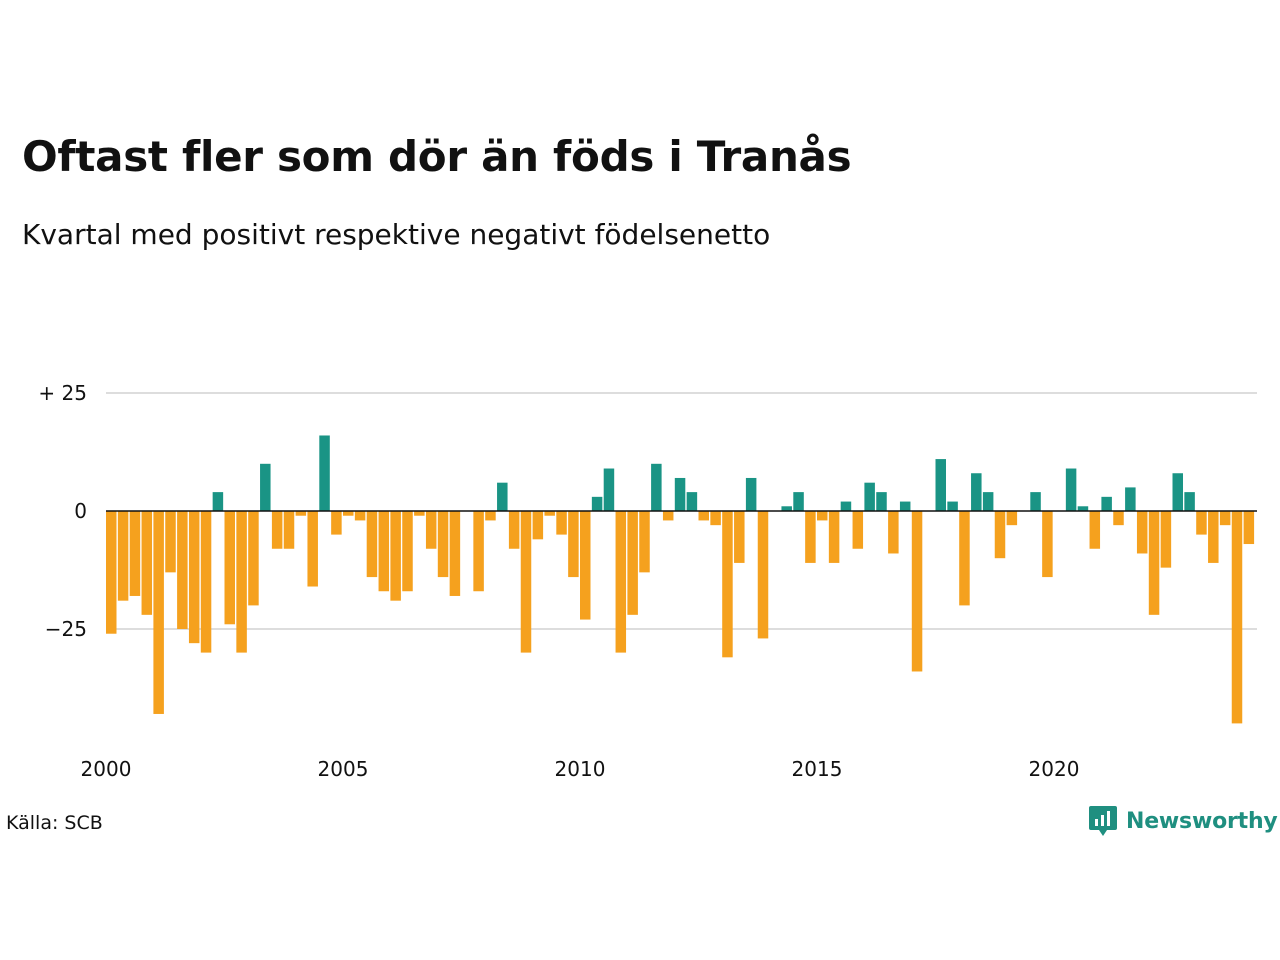 This screenshot has height=960, width=1280. I want to click on y-tick-label: −25, so click(66, 629).